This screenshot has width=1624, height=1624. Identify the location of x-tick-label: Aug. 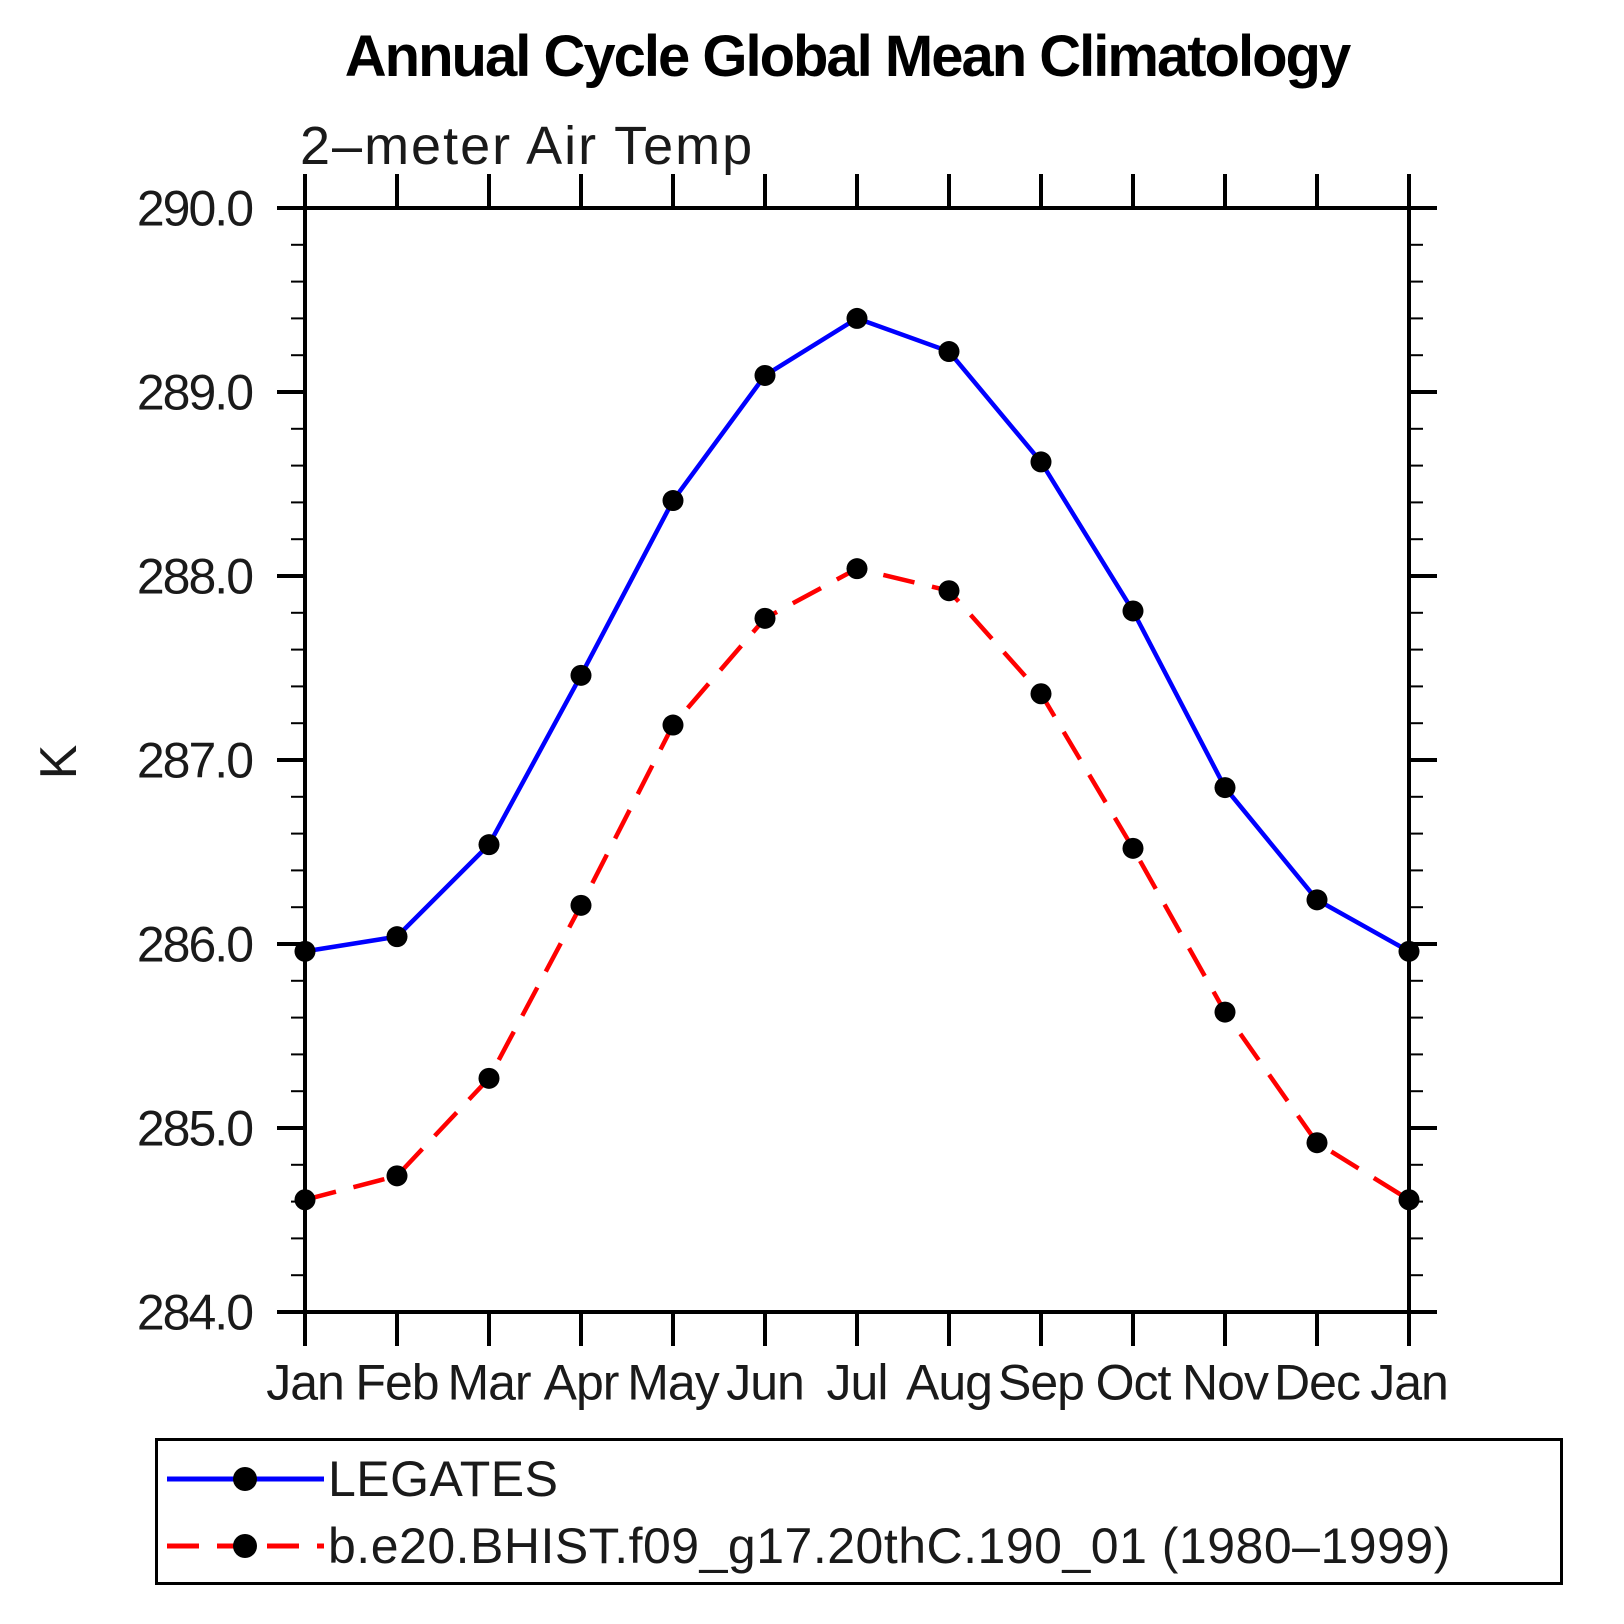
(949, 1383).